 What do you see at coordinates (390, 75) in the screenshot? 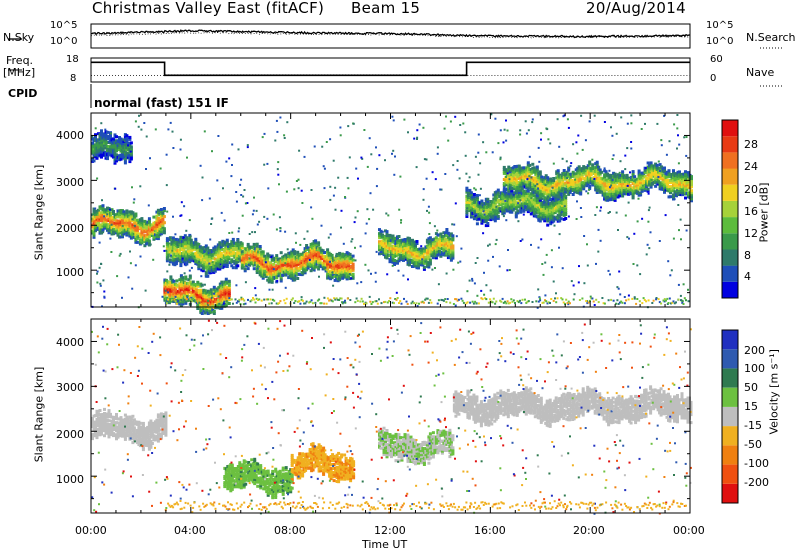
I see `nave-series` at bounding box center [390, 75].